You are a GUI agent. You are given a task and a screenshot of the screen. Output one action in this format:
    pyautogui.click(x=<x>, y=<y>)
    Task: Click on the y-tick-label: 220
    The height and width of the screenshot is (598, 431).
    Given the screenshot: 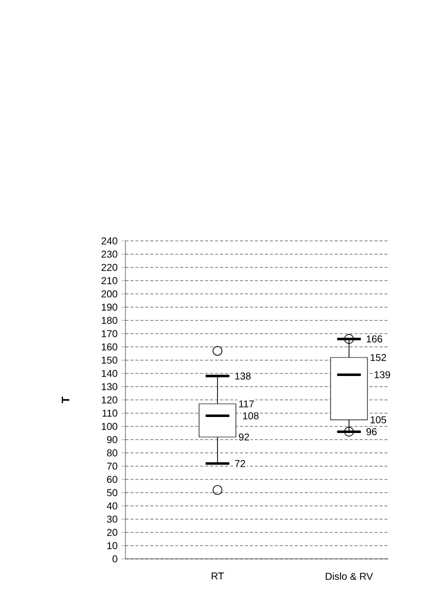 What is the action you would take?
    pyautogui.click(x=110, y=267)
    